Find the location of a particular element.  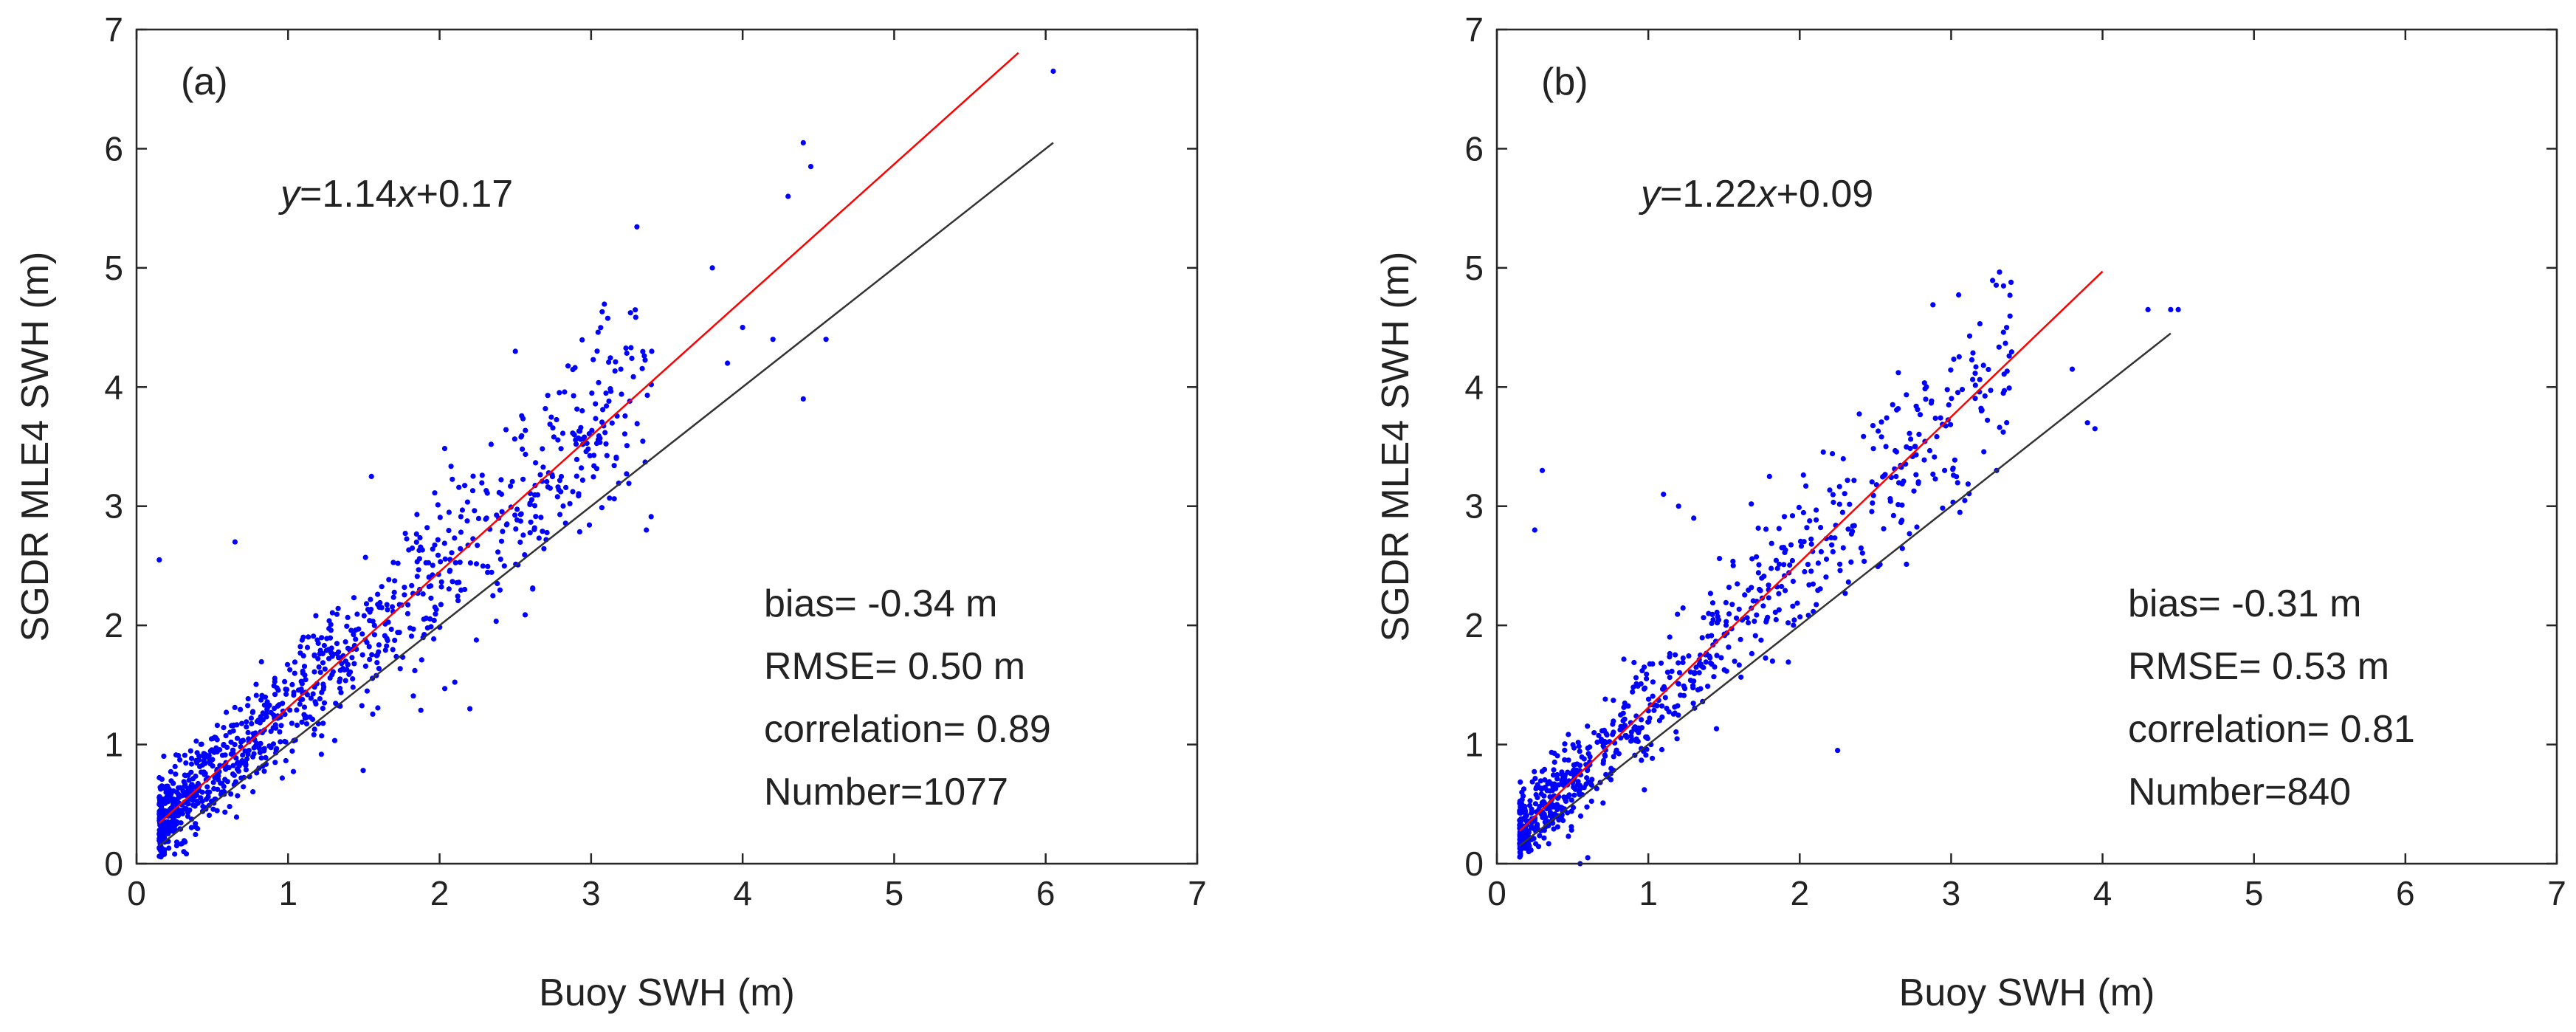

fit-line-b is located at coordinates (1811, 551).